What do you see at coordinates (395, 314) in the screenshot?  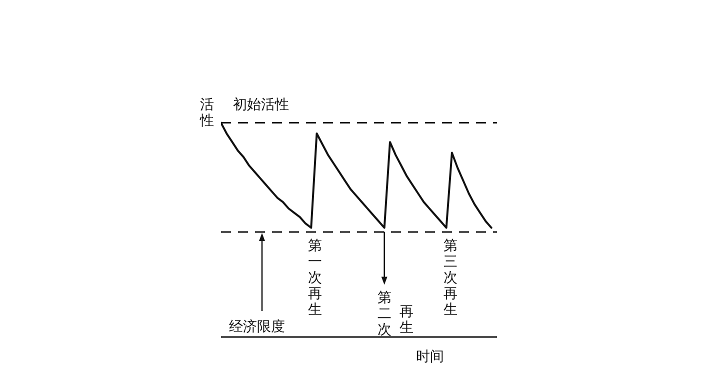 I see `annotation: 第二次再生` at bounding box center [395, 314].